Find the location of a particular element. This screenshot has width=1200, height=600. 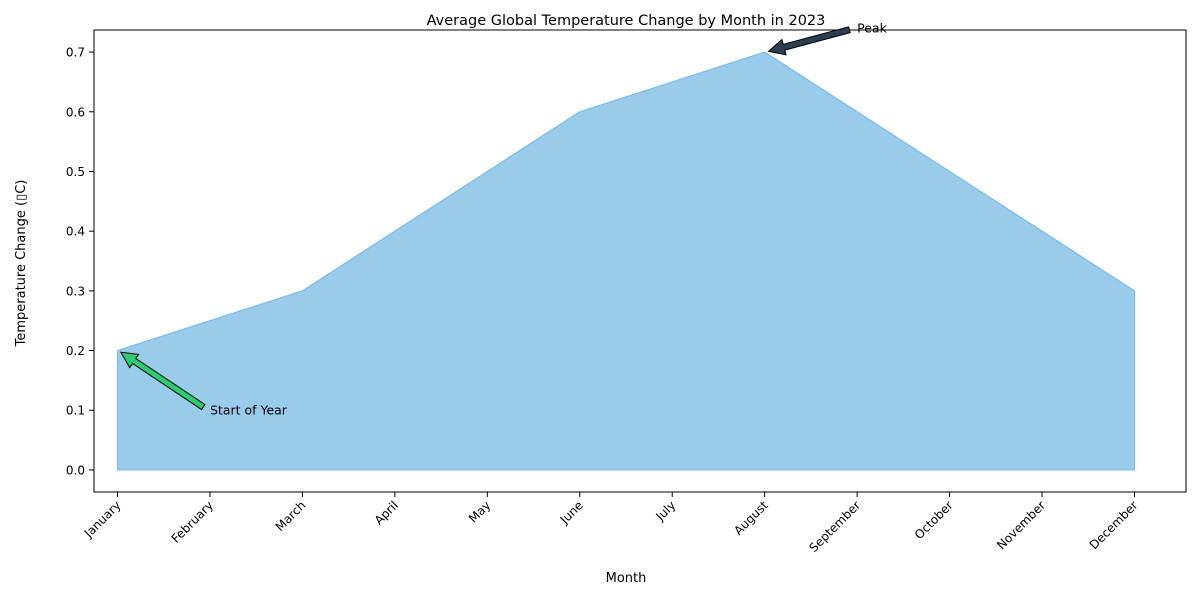

y-tick-label: 0.6 is located at coordinates (75, 112).